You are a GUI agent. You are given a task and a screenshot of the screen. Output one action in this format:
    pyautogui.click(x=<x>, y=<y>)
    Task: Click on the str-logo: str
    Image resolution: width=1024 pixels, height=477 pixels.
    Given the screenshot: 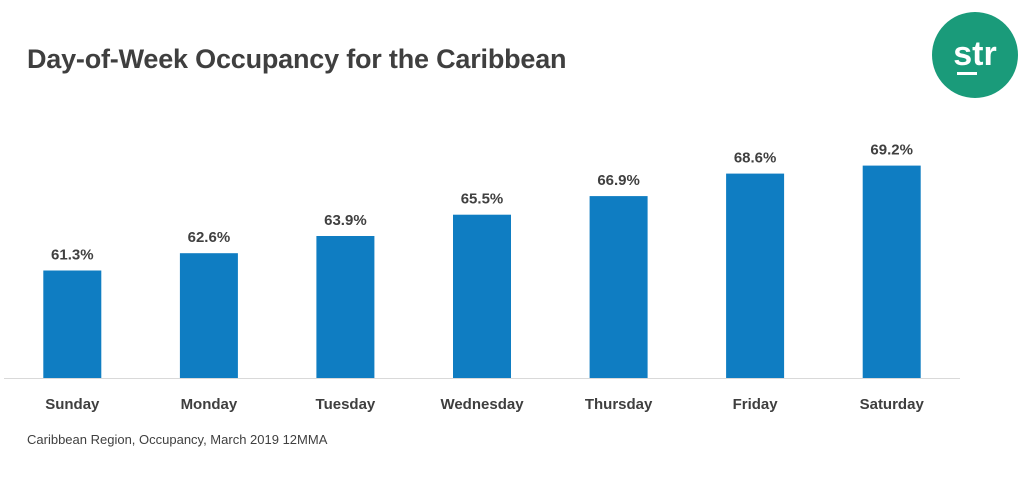 What is the action you would take?
    pyautogui.click(x=975, y=55)
    